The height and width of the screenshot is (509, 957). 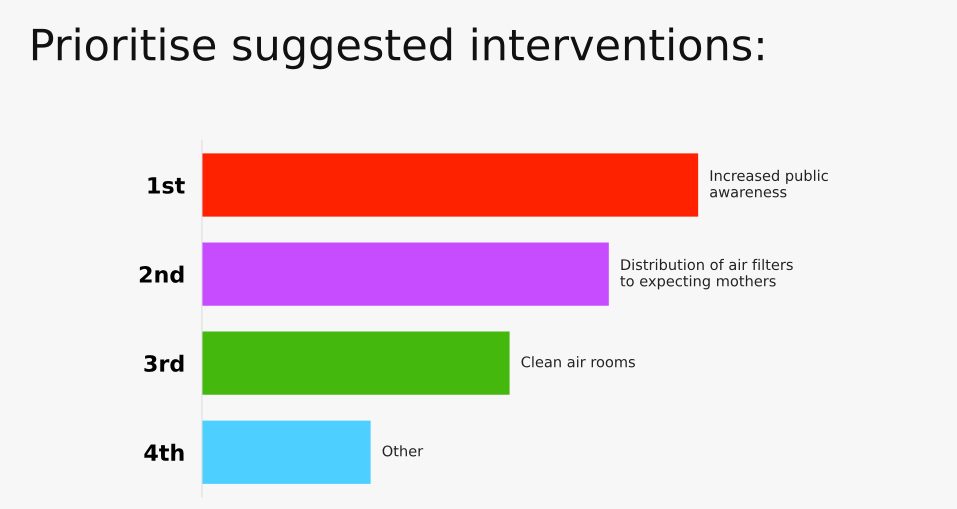 I want to click on y-tick-label: 4th, so click(x=164, y=452).